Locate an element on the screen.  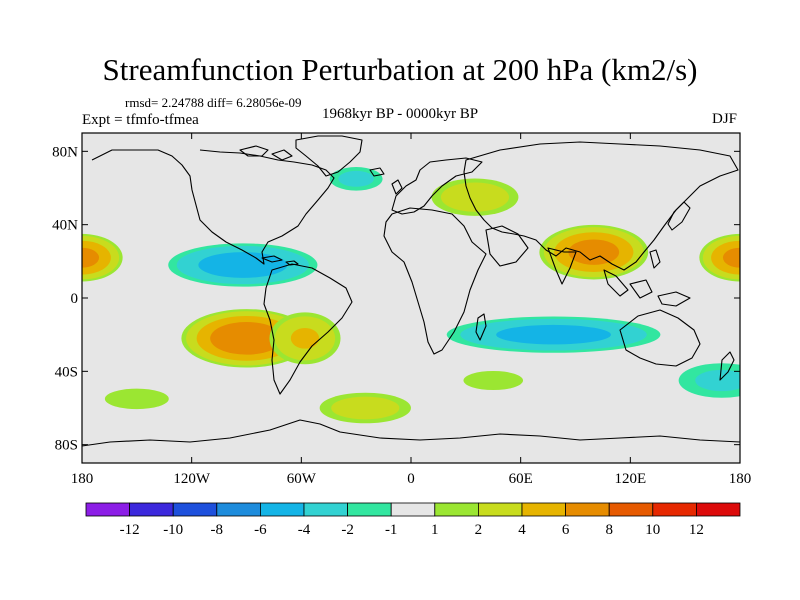
coastline-india is located at coordinates (562, 266).